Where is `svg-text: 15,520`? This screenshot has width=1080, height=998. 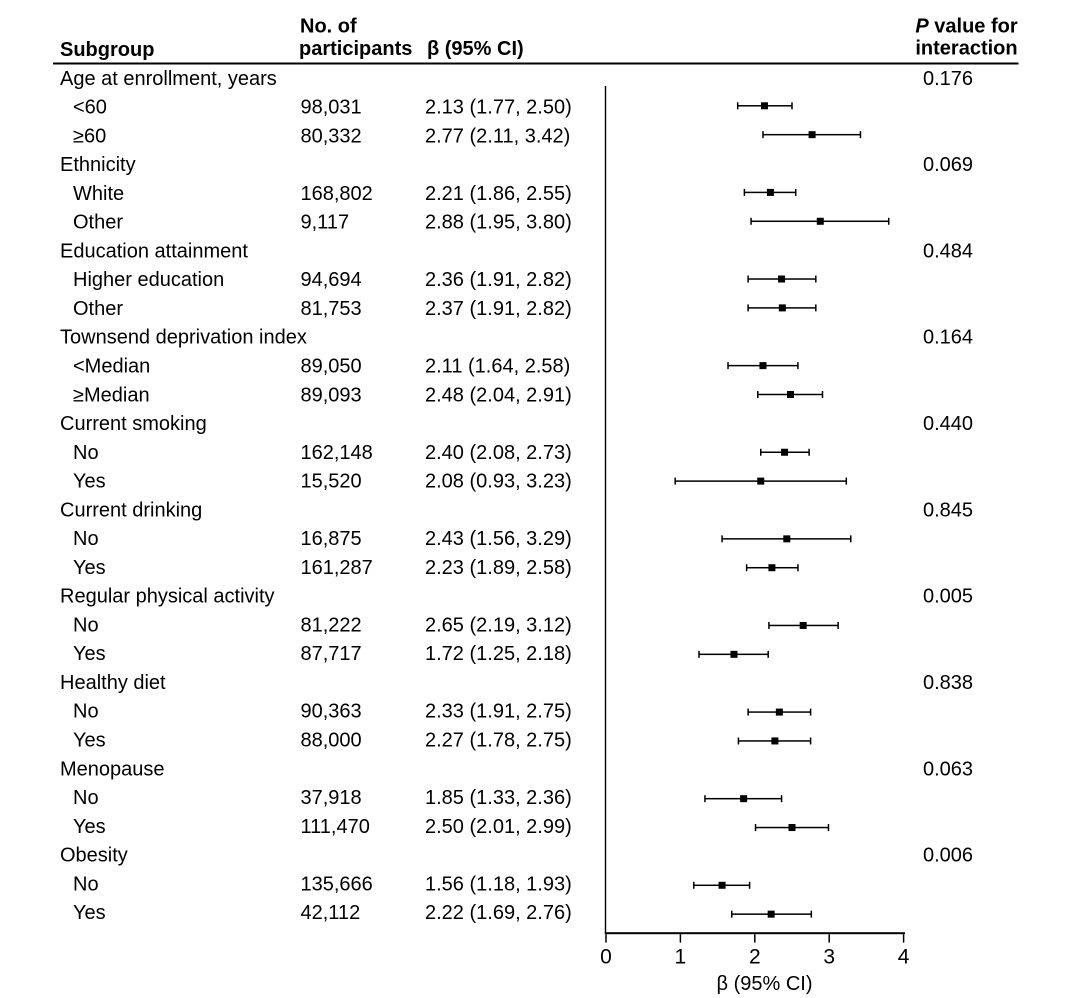 svg-text: 15,520 is located at coordinates (331, 482).